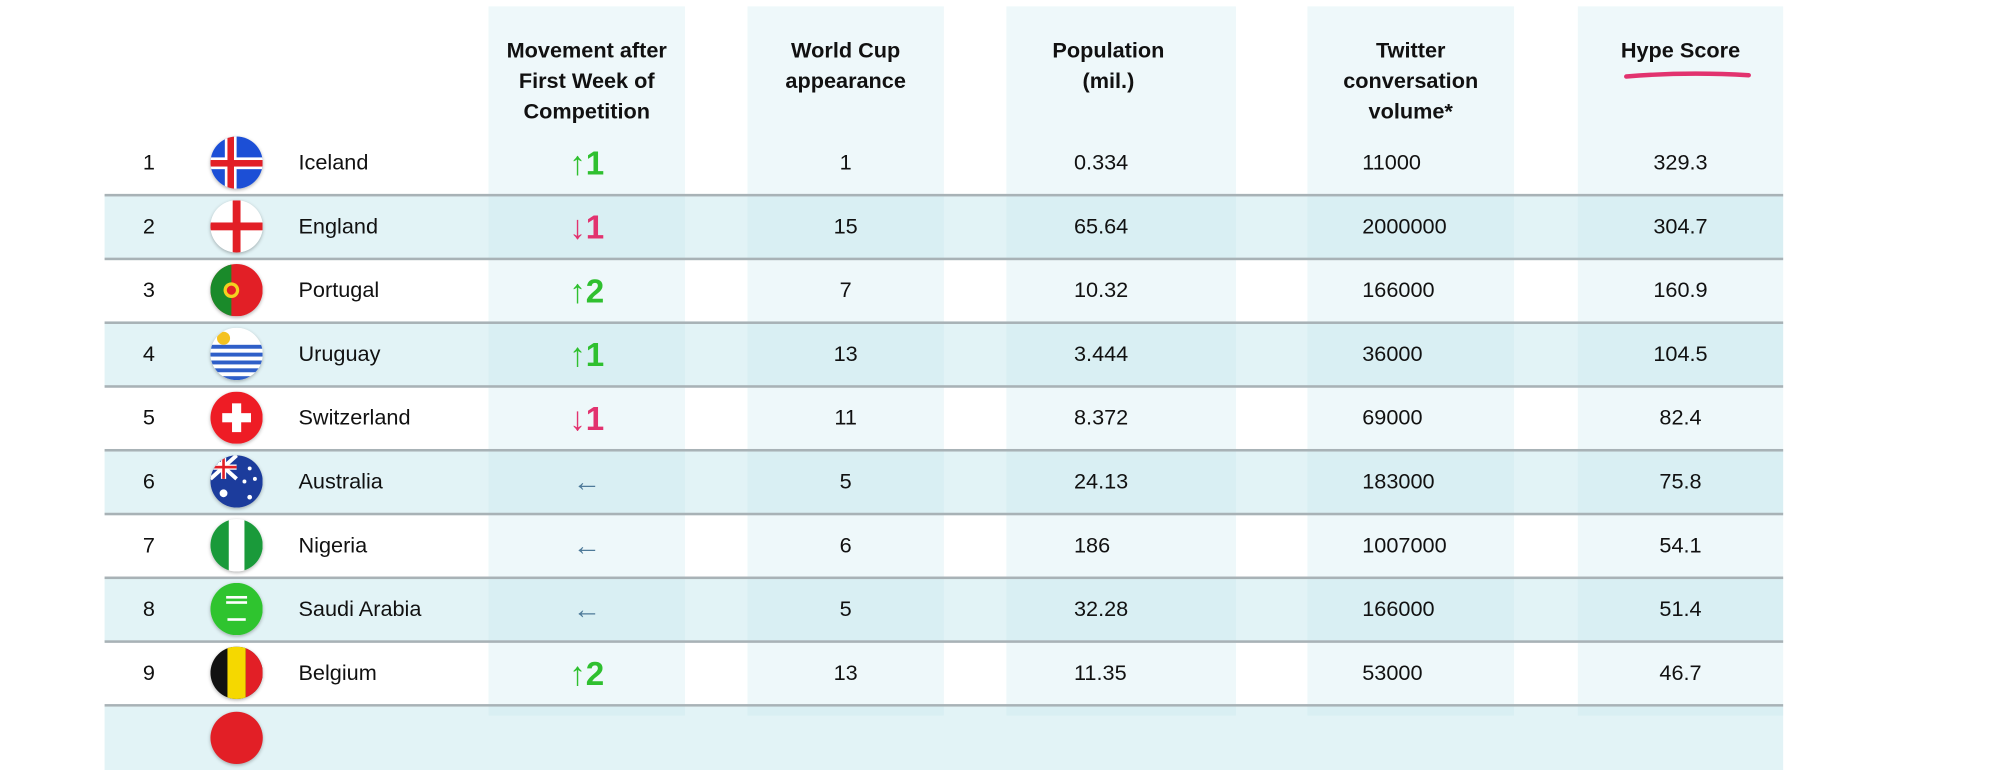 This screenshot has width=2000, height=770. I want to click on flag-icon, so click(236, 738).